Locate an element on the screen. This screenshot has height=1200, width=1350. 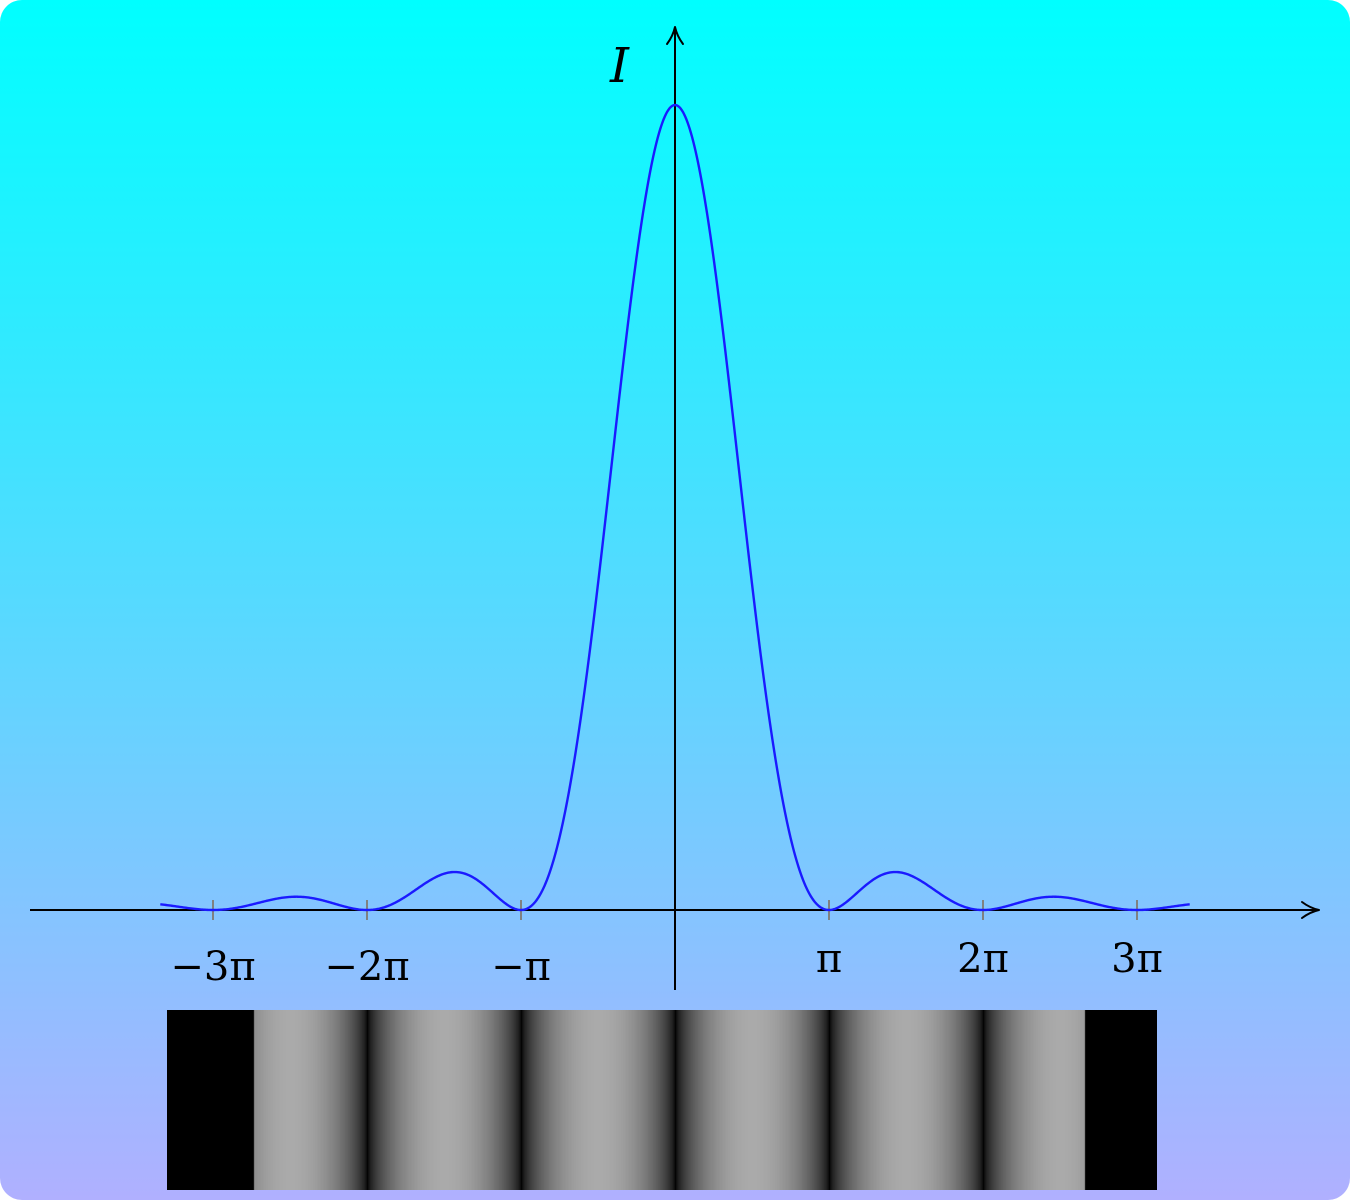
x-tick-label: π is located at coordinates (829, 959).